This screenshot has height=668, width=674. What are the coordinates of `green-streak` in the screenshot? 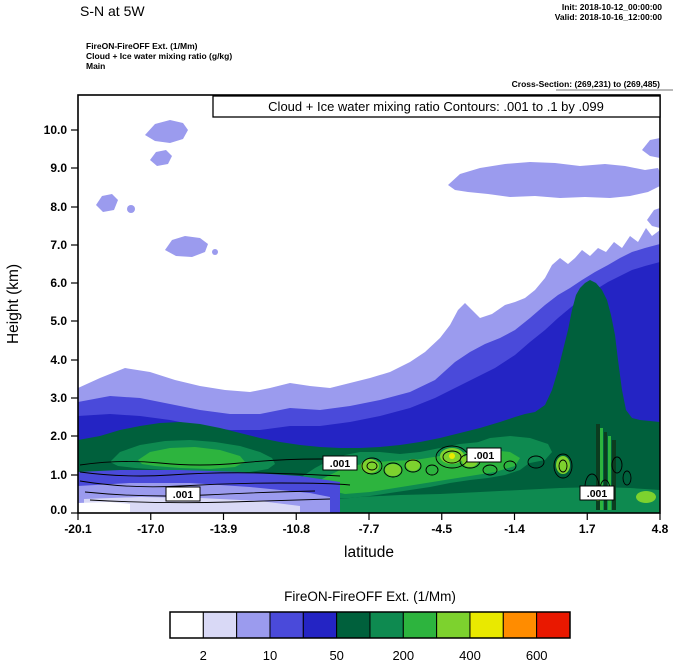 It's located at (609, 473).